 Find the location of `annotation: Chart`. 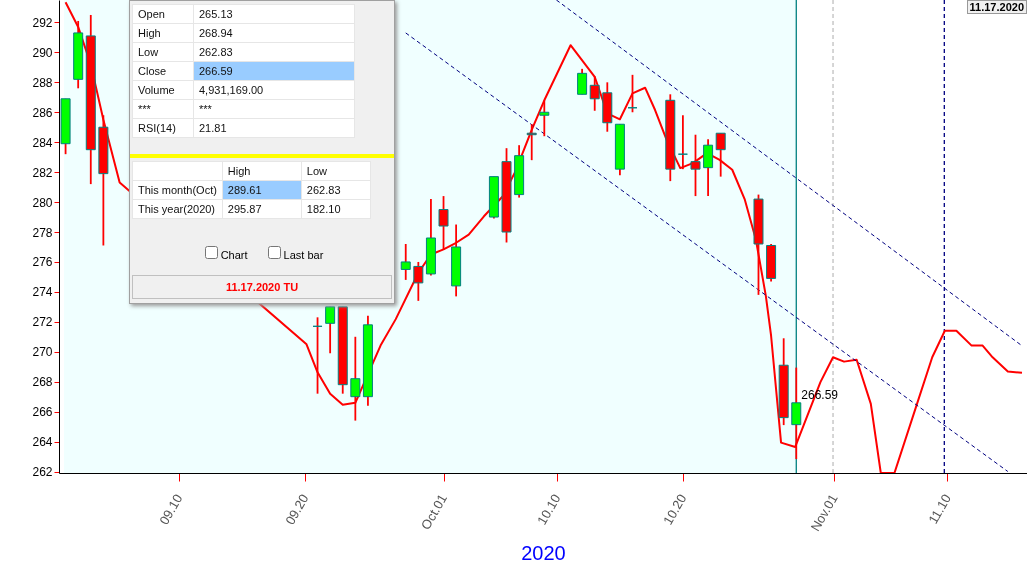

annotation: Chart is located at coordinates (233, 255).